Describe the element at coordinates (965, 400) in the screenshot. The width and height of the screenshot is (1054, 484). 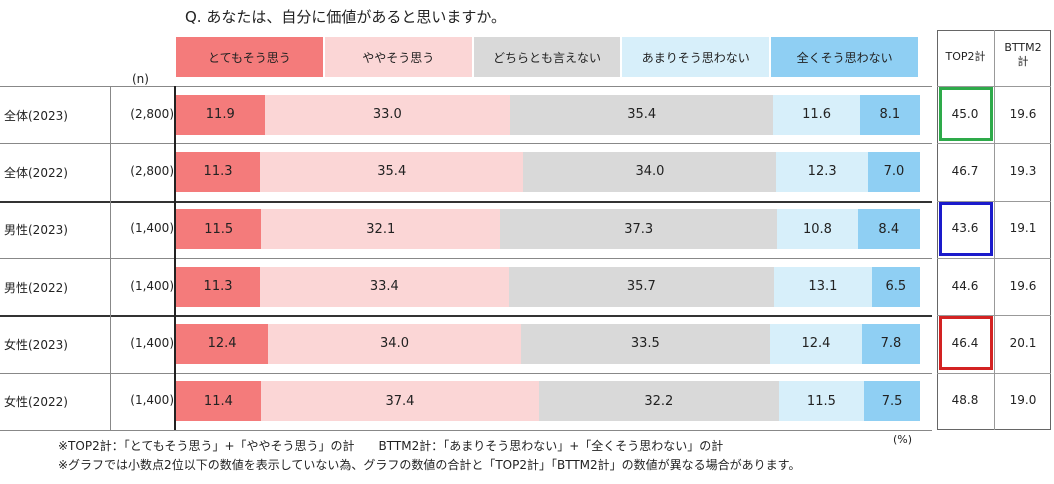
I see `top2-value: 48.8` at that location.